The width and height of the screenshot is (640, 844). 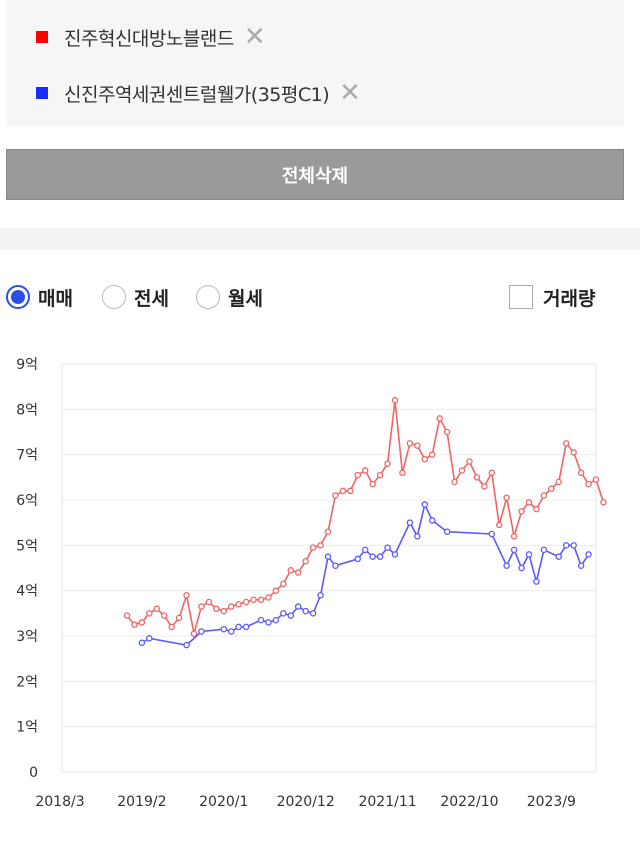 I want to click on legend-label: 진주혁신대방노블랜드, so click(x=149, y=38).